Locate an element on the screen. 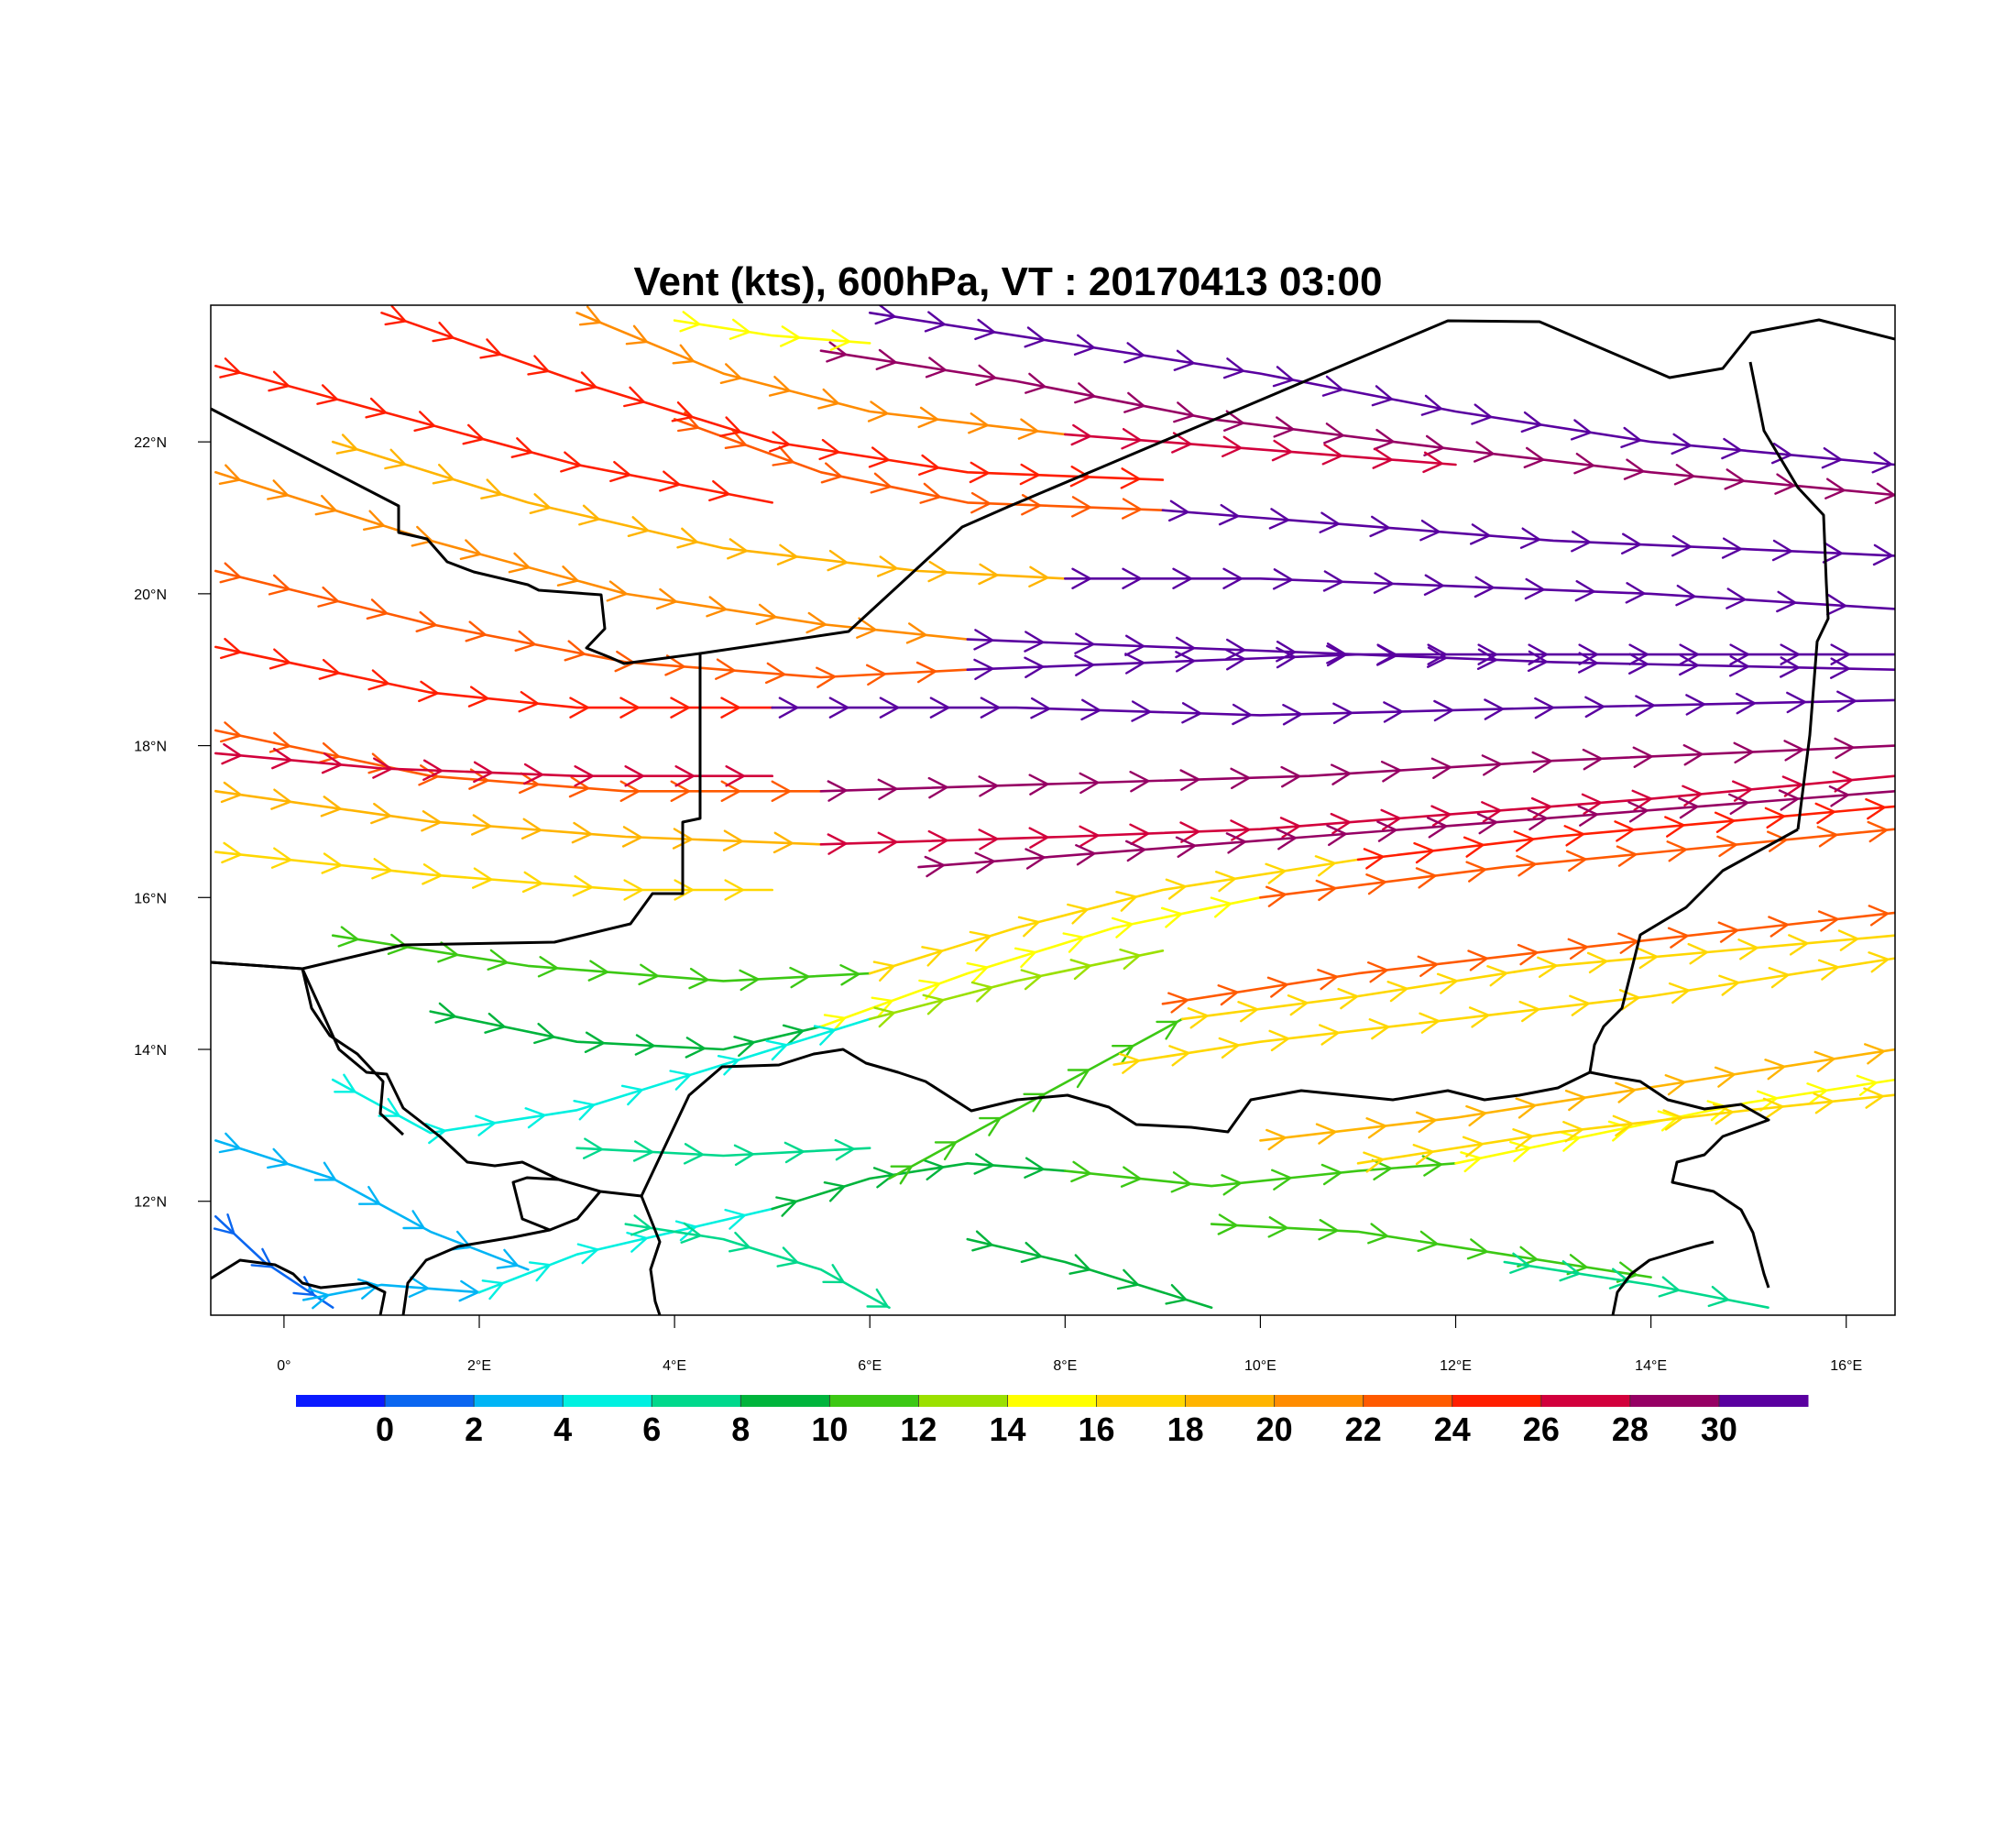 This screenshot has width=2016, height=1833. border-mali-burkina-inner is located at coordinates (353, 1052).